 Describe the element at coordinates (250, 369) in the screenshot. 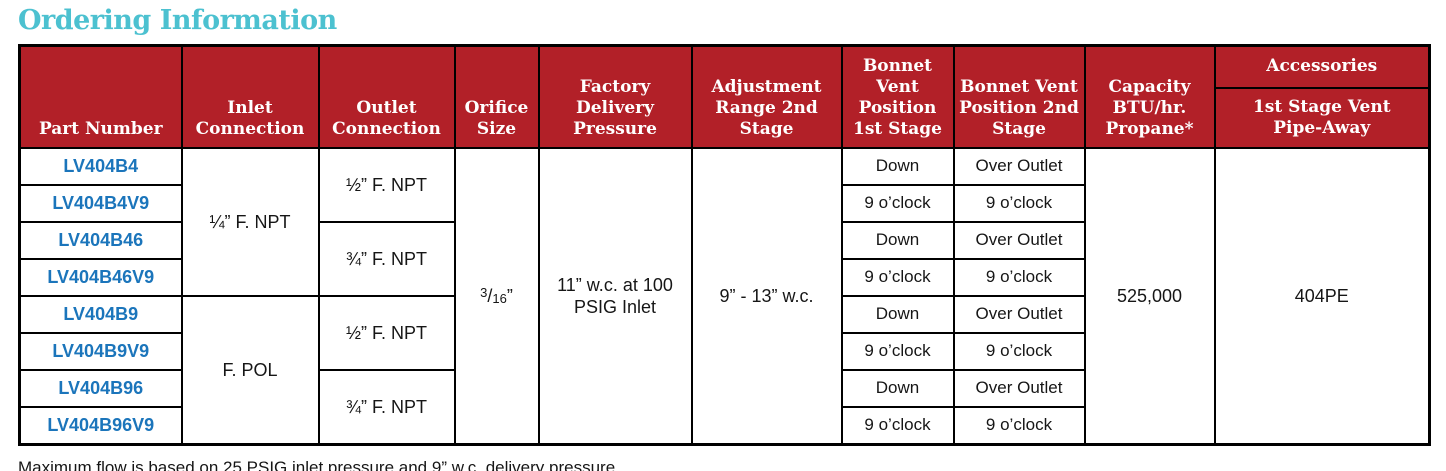

I see `cell-inlet-connection: F. POL` at that location.